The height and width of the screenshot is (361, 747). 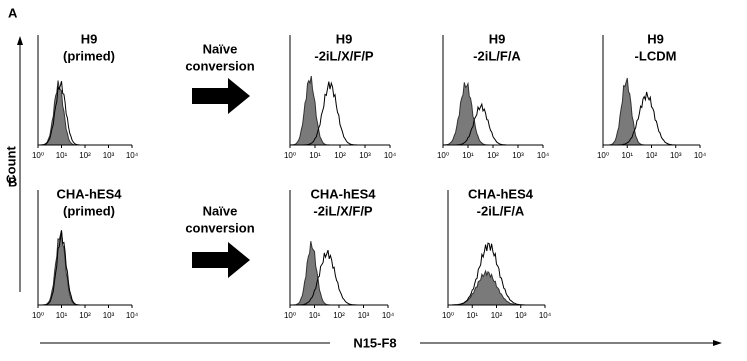 What do you see at coordinates (10, 165) in the screenshot?
I see `y-label: Count` at bounding box center [10, 165].